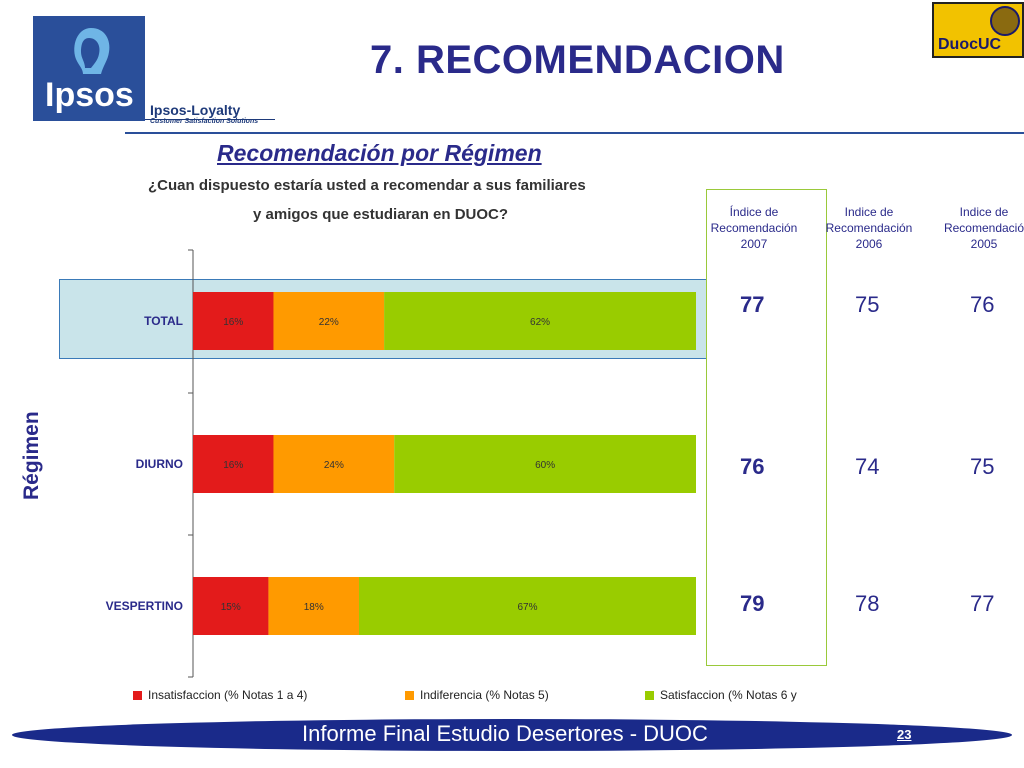 The height and width of the screenshot is (768, 1024). Describe the element at coordinates (754, 244) in the screenshot. I see `index-column-year: 2007` at that location.